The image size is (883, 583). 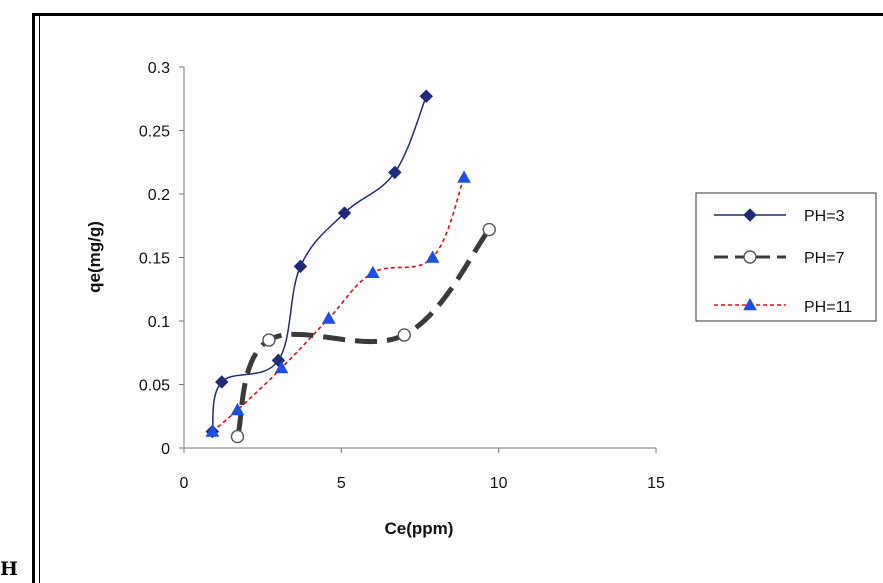 I want to click on y-tick-label: 0.1, so click(x=159, y=322).